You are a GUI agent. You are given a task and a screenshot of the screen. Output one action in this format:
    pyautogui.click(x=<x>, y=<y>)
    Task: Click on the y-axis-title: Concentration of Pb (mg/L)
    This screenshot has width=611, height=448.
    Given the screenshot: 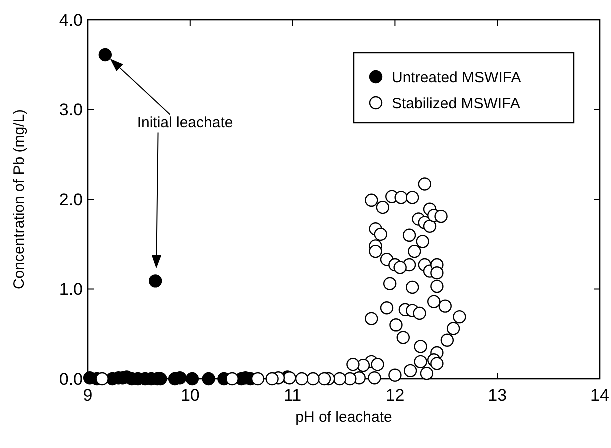 What is the action you would take?
    pyautogui.click(x=19, y=199)
    